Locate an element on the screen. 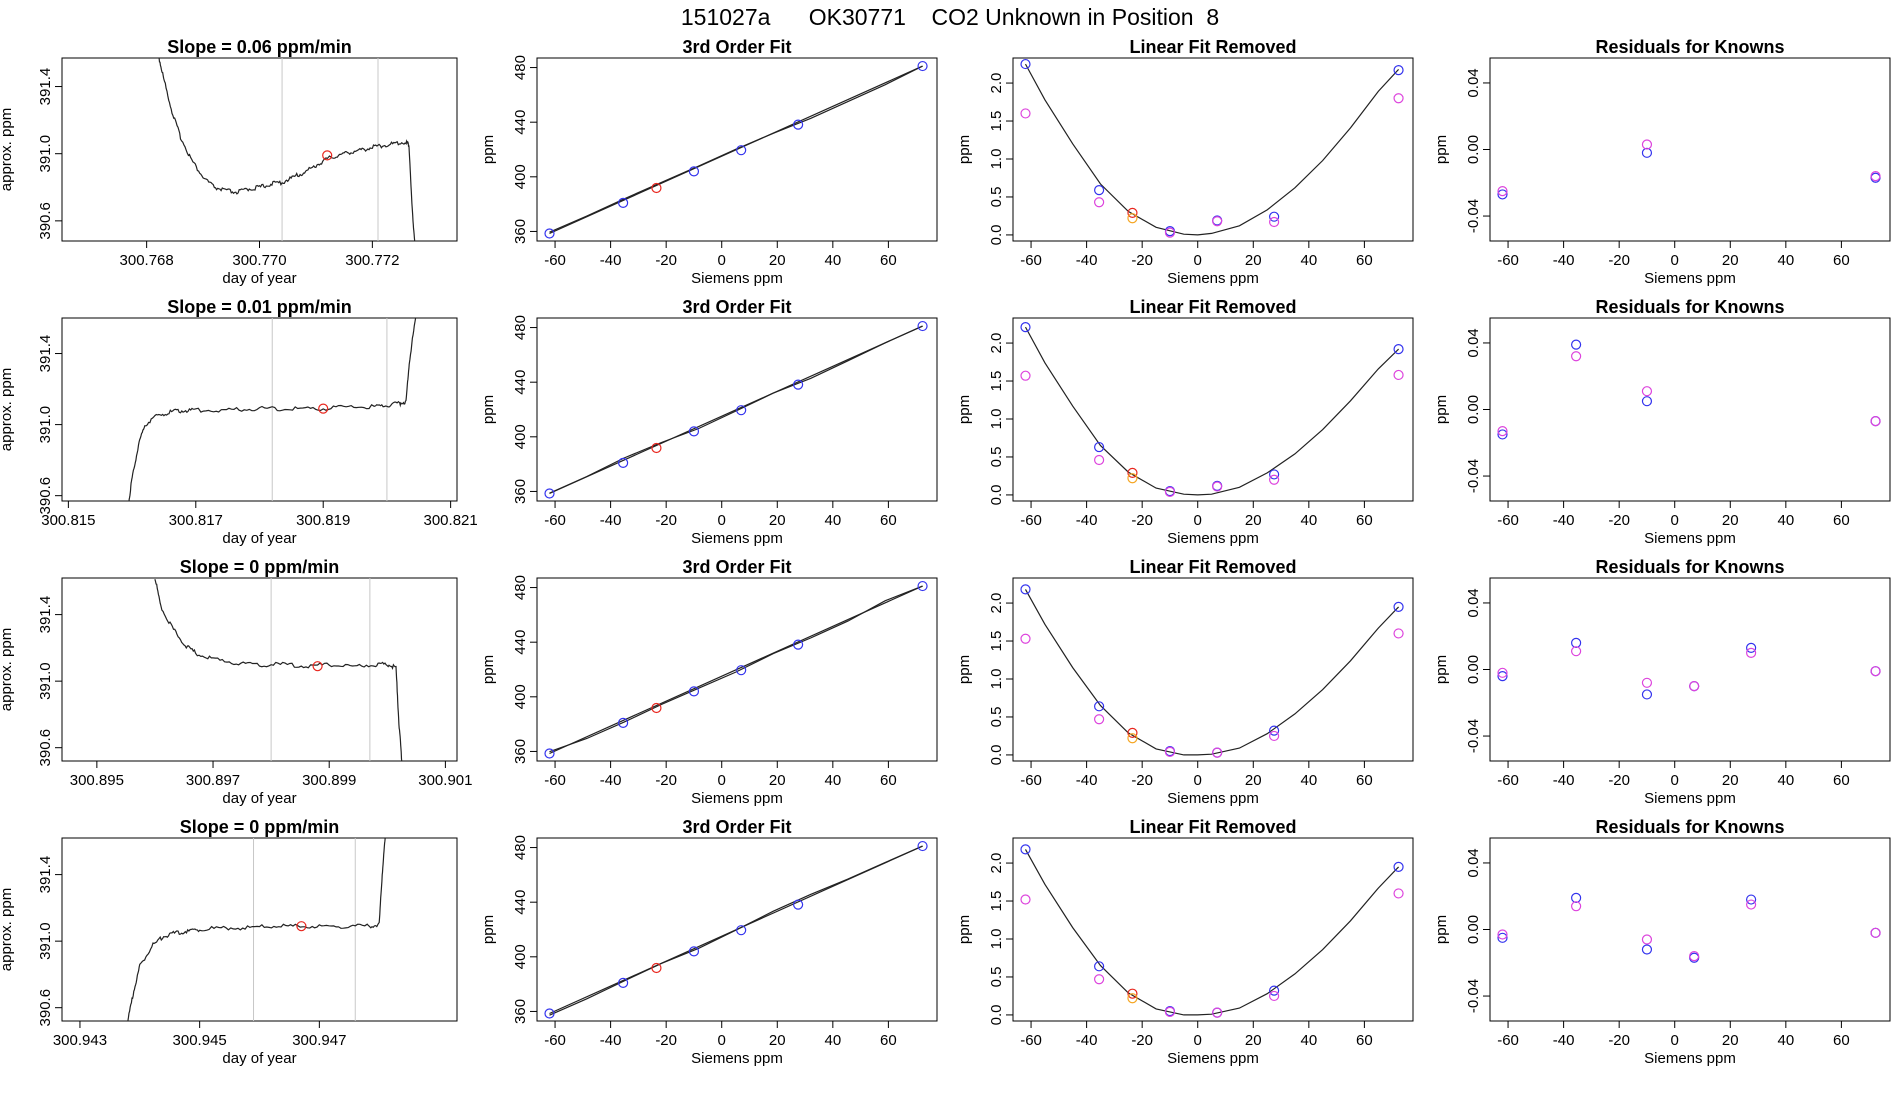 Image resolution: width=1900 pixels, height=1100 pixels. x-tick-label: 300.943 is located at coordinates (80, 1040).